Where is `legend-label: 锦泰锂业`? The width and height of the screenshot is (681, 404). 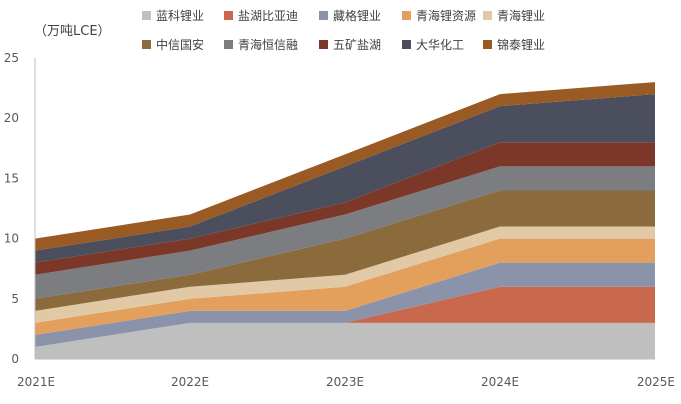 legend-label: 锦泰锂业 is located at coordinates (521, 45).